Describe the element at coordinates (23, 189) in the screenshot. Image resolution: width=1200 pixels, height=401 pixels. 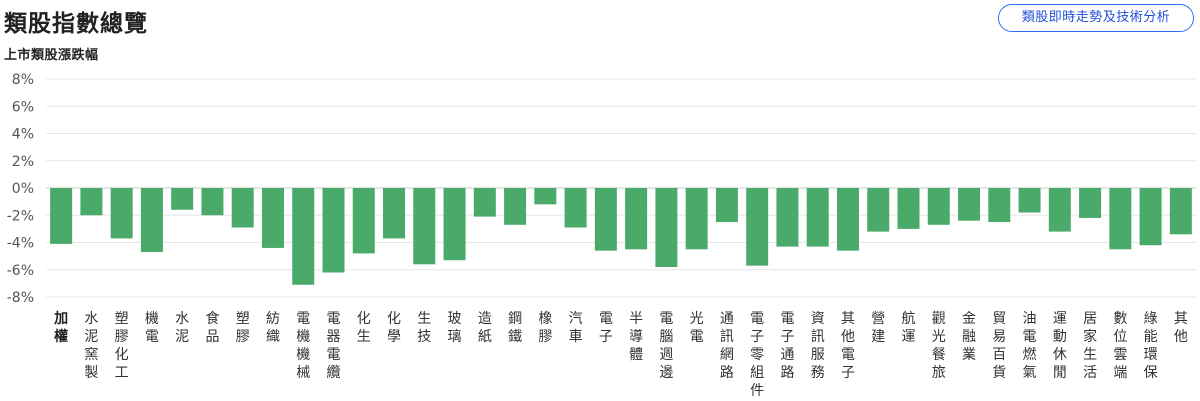
I see `y-tick-label: 0%` at that location.